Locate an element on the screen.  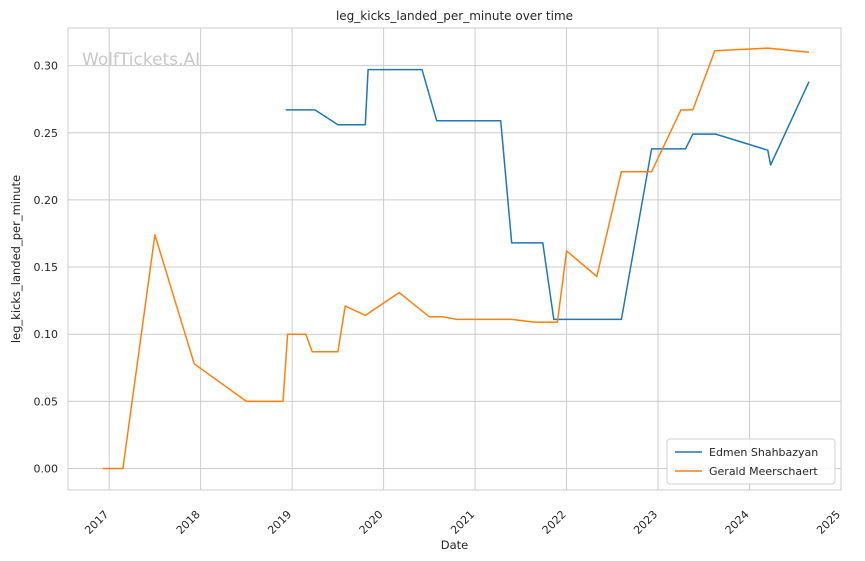
y-tick-label: 0.10 is located at coordinates (46, 334).